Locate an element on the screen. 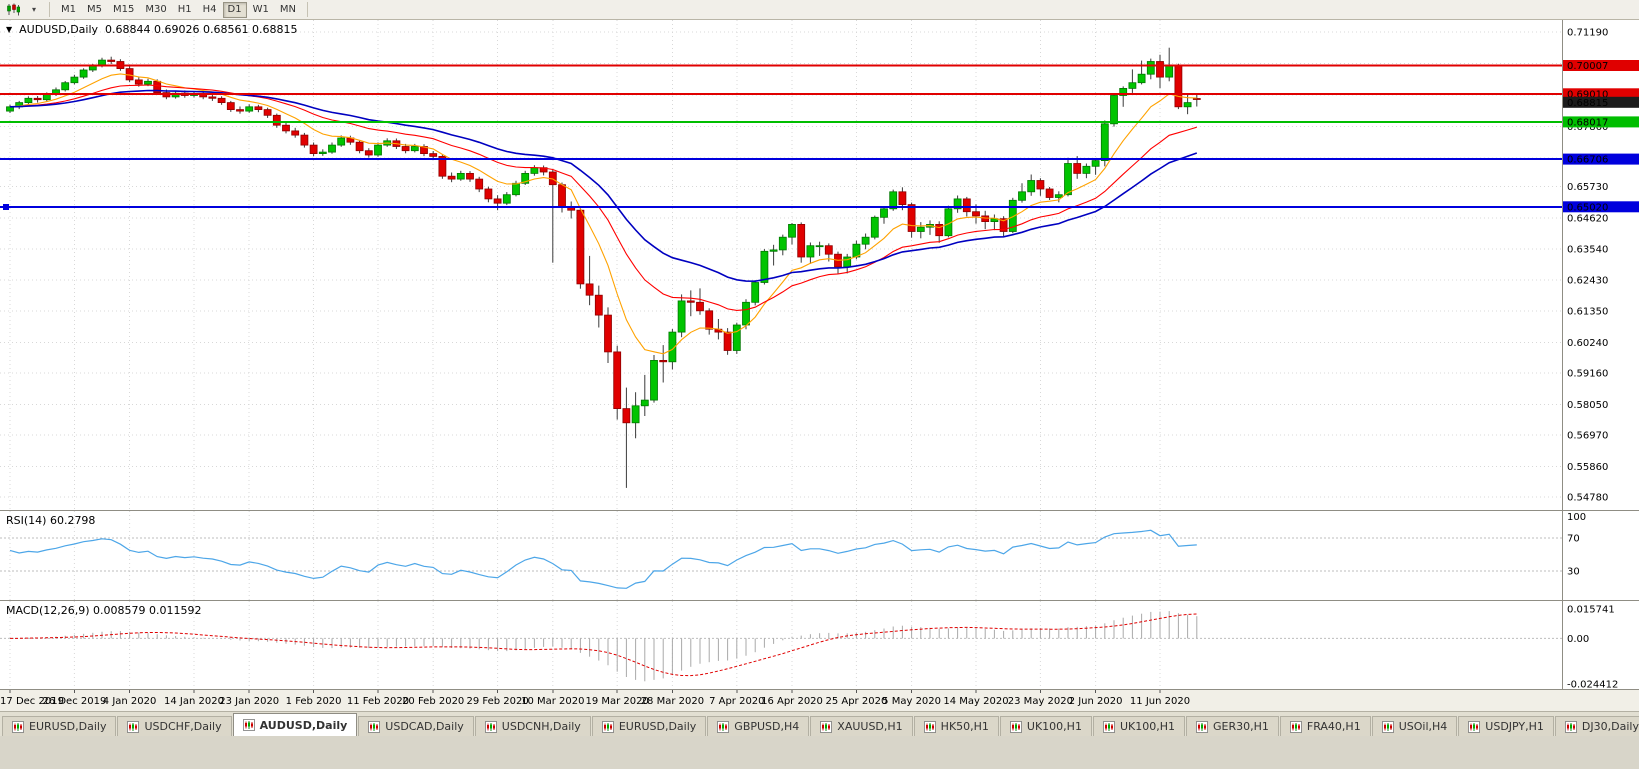  svg-text: 0.59160 is located at coordinates (1587, 373).